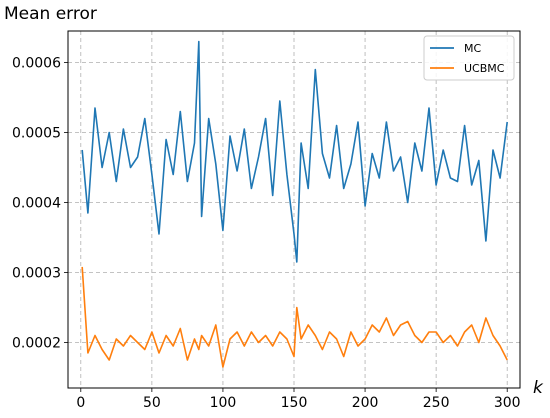 The height and width of the screenshot is (418, 550). What do you see at coordinates (365, 403) in the screenshot?
I see `x-tick-label: 200` at bounding box center [365, 403].